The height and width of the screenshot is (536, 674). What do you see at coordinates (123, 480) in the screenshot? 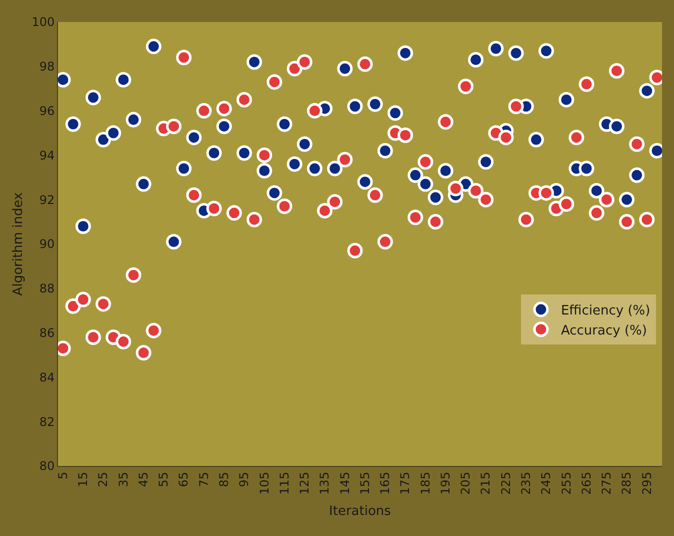
I see `x-tick-label: 35` at bounding box center [123, 480].